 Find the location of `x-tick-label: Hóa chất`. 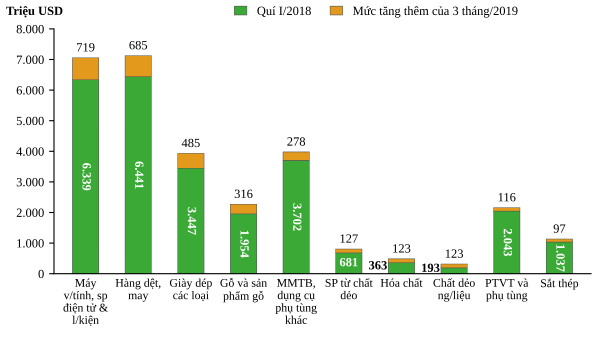

x-tick-label: Hóa chất is located at coordinates (401, 282).